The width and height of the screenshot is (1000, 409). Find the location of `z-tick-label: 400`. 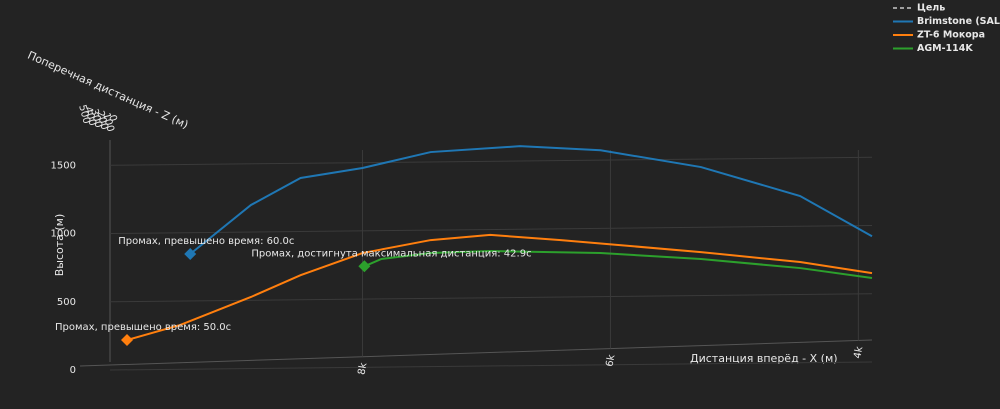

z-tick-label: 400 is located at coordinates (90, 116).